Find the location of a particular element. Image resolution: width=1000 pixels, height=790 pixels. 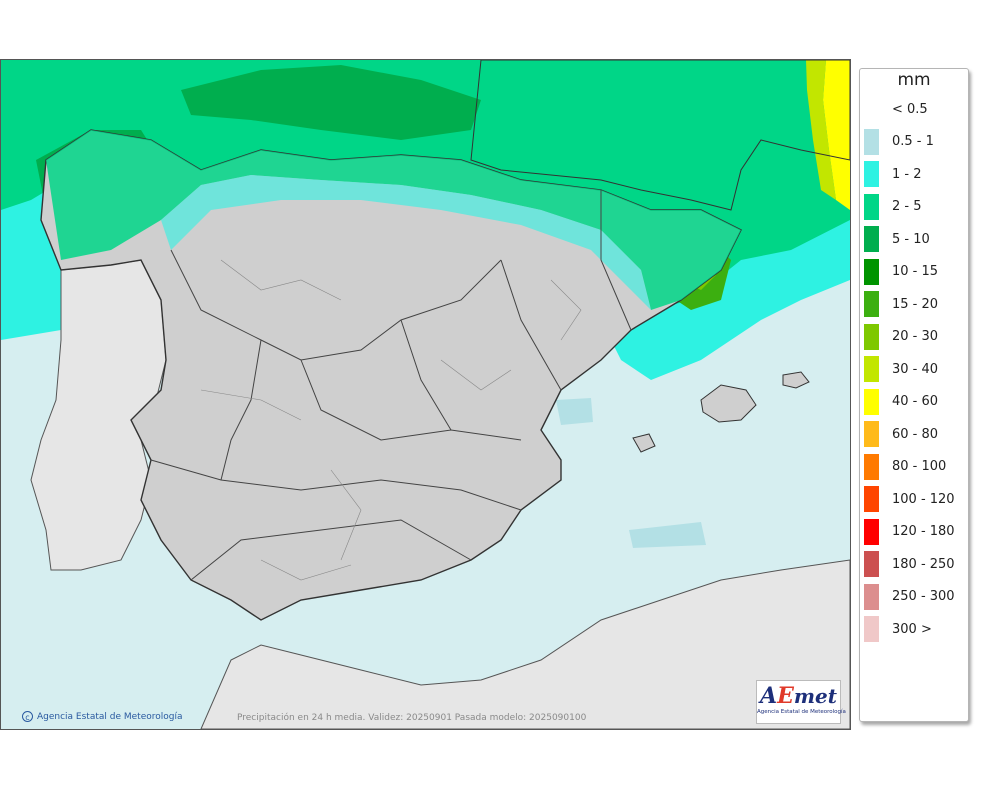

legend-item: 80 - 100 is located at coordinates (905, 466).